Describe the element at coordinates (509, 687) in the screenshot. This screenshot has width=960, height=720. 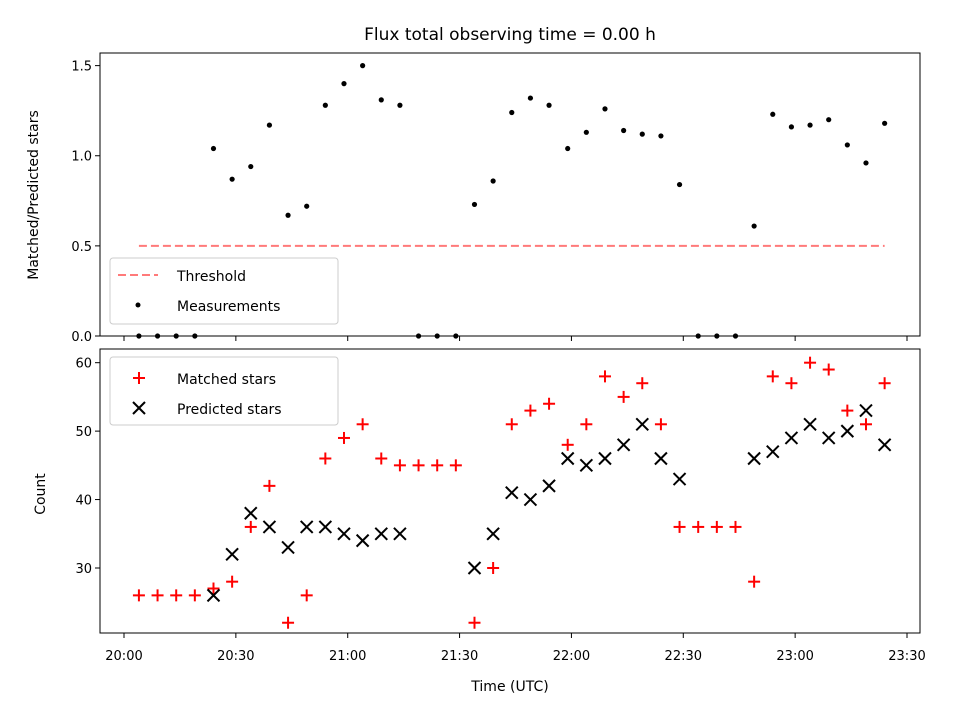
I see `x-axis-label: Time (UTC)` at that location.